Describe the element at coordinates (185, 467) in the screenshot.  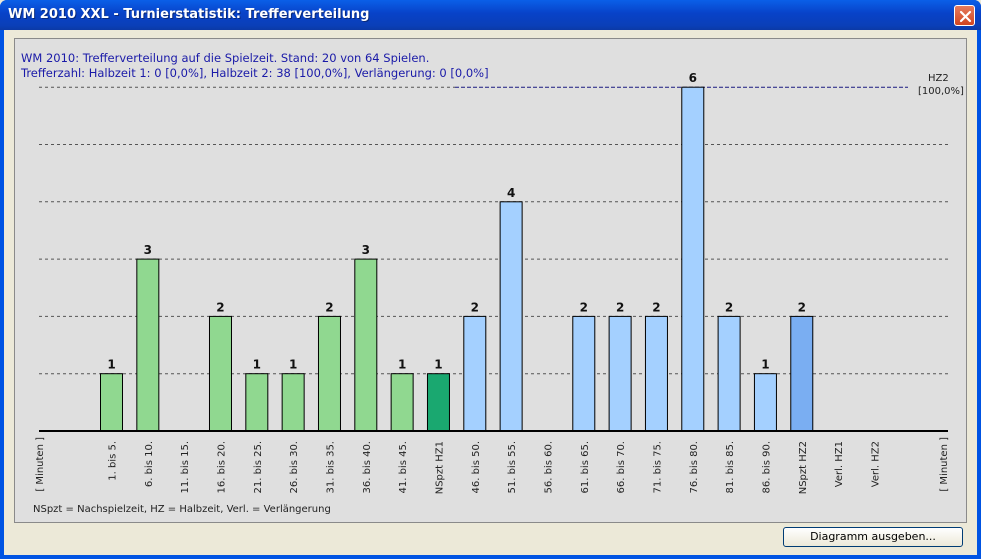
I see `category-tick-label: 11. bis 15.` at that location.